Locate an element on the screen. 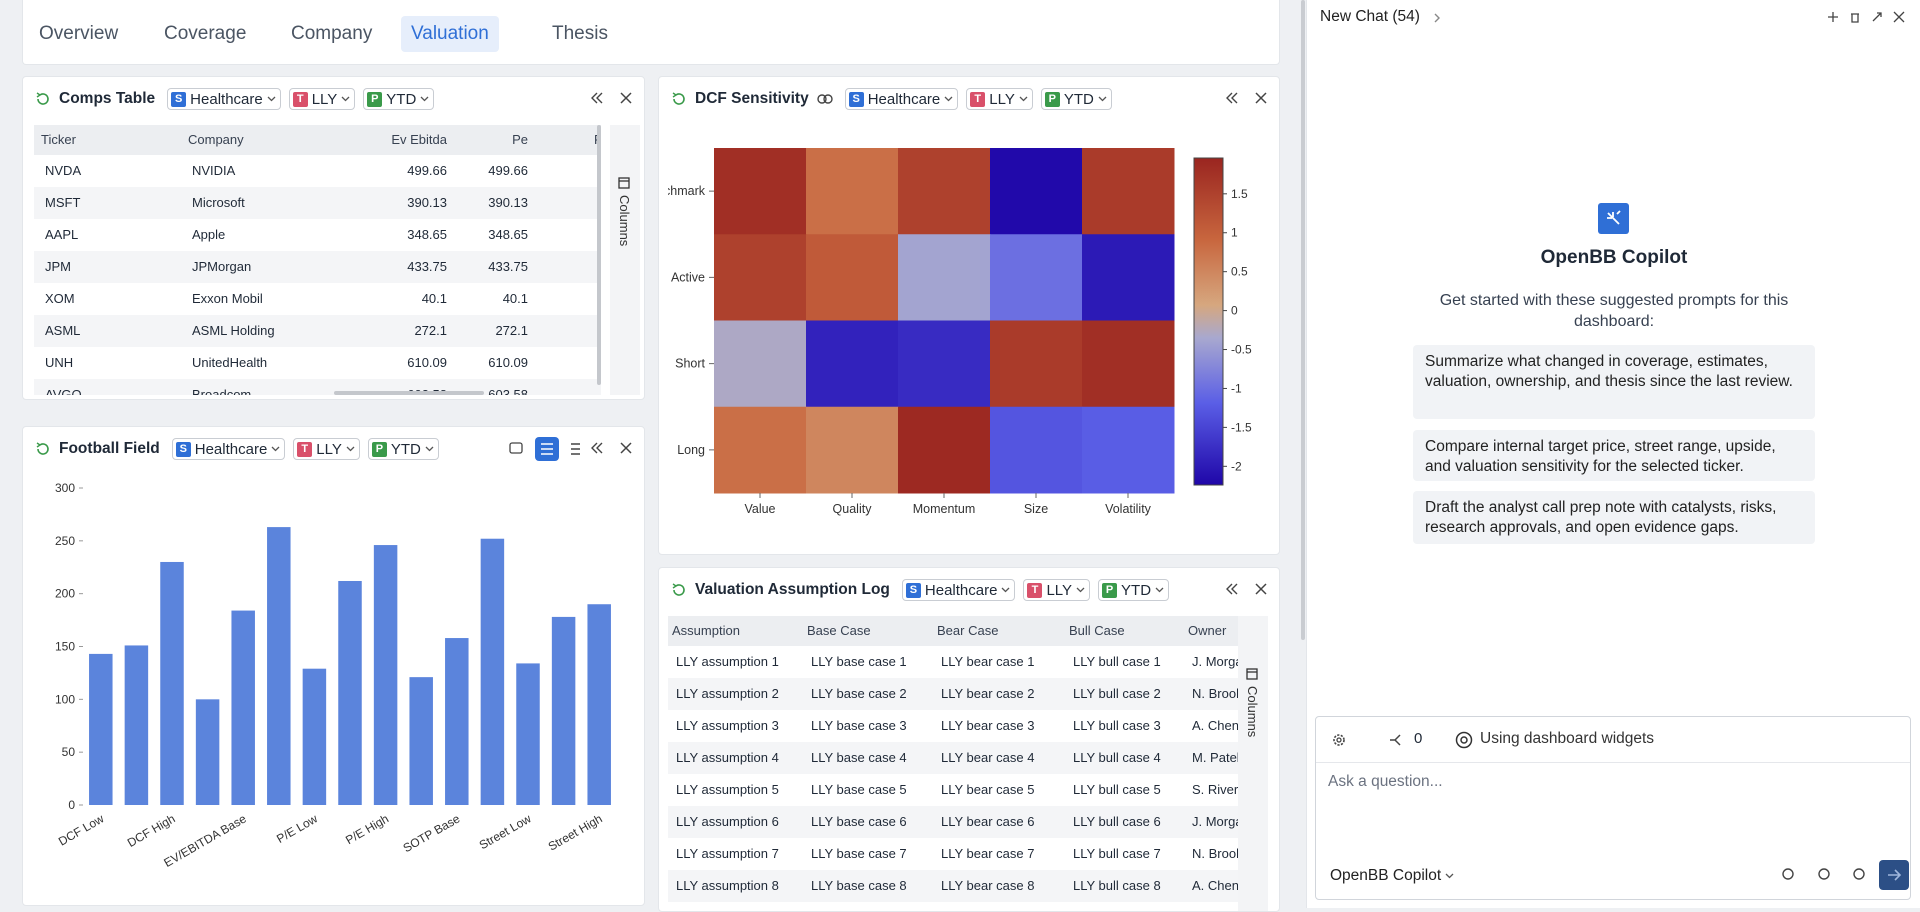  table-cell: S. Rivera is located at coordinates (1215, 789).